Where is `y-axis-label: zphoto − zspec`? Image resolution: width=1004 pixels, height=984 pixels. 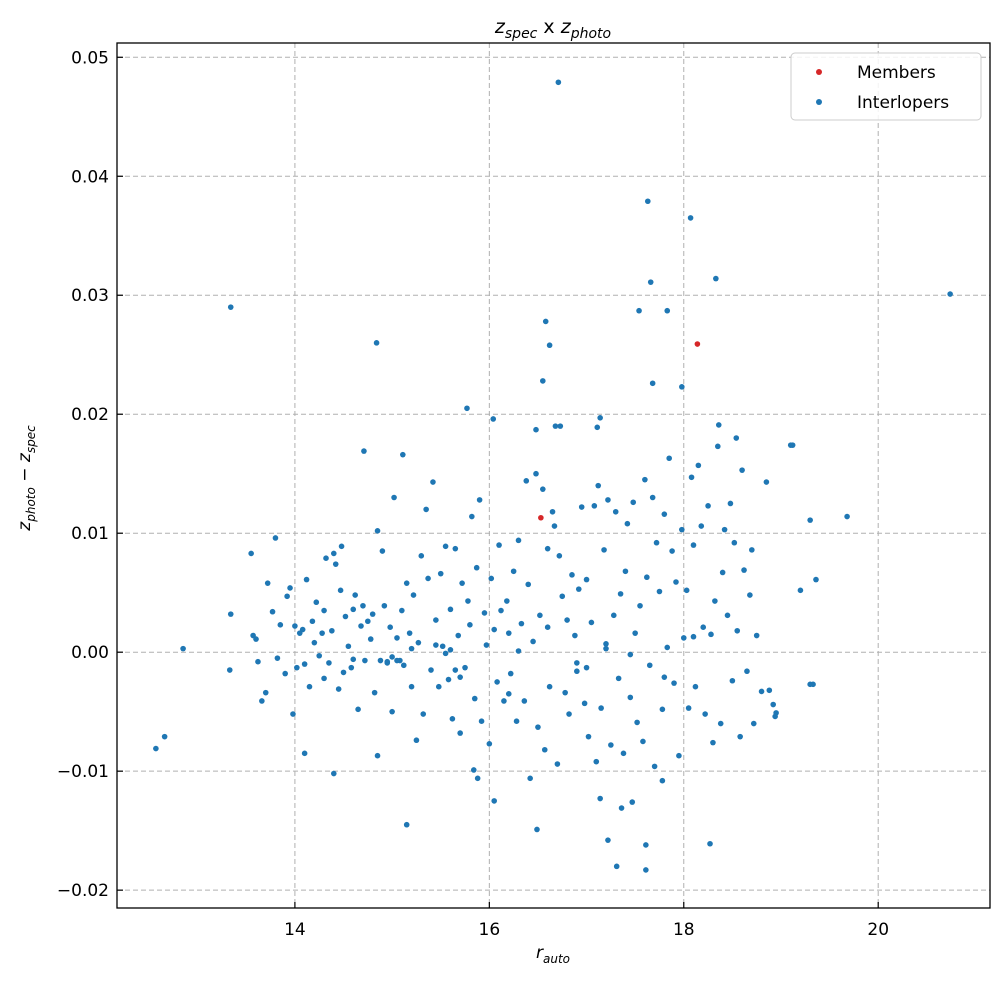
y-axis-label: zphoto − zspec is located at coordinates (26, 478).